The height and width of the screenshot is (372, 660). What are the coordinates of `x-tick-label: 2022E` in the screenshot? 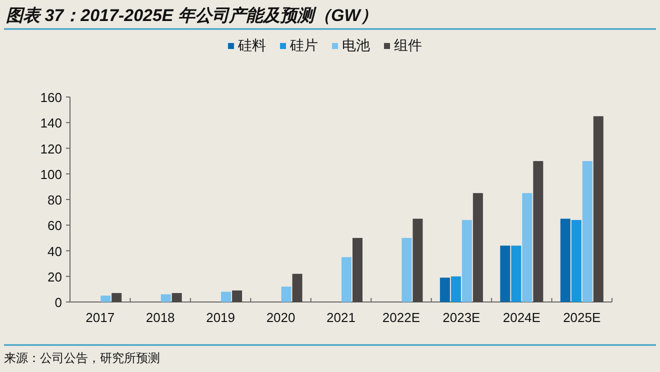 It's located at (401, 317).